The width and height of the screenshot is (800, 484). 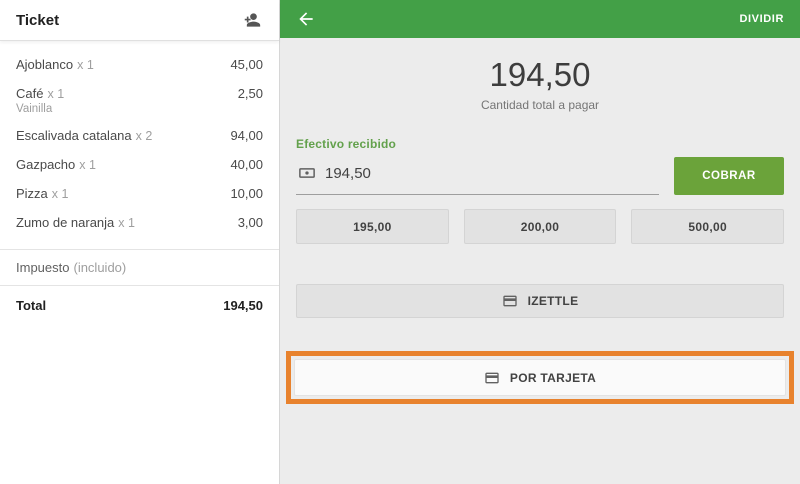 I want to click on person-add-icon, so click(x=251, y=20).